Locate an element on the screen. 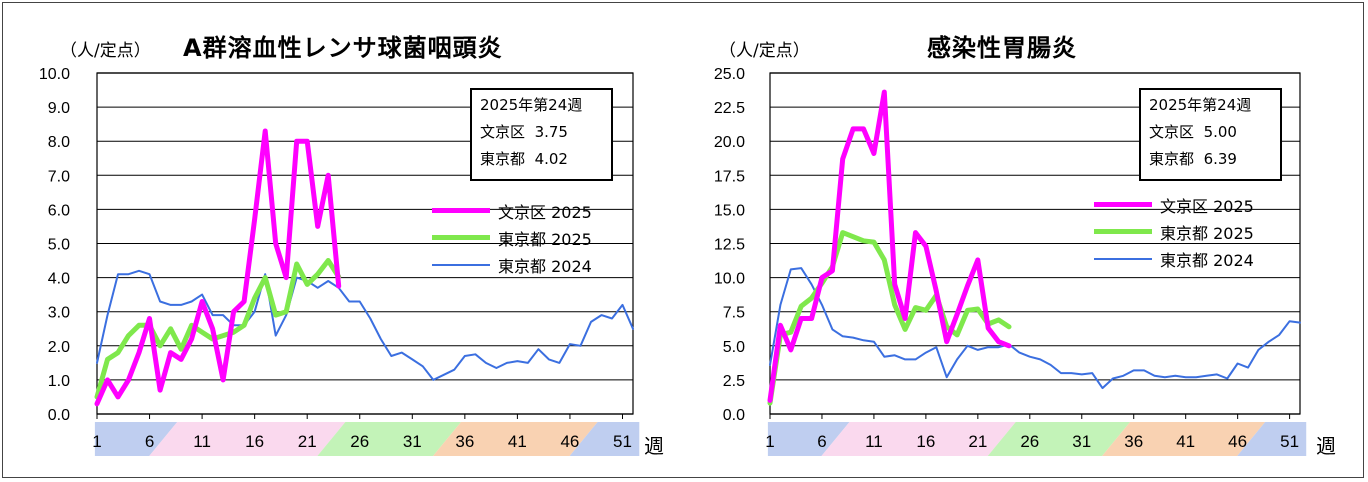 The height and width of the screenshot is (482, 1368). x-tick-label: 46 is located at coordinates (1237, 441).